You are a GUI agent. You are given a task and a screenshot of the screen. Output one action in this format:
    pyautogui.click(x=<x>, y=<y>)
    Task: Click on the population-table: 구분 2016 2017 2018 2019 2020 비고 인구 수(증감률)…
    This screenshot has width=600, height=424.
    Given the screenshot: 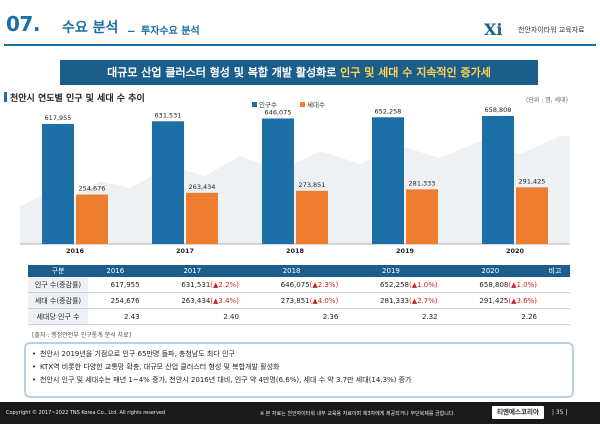 What is the action you would take?
    pyautogui.click(x=299, y=295)
    